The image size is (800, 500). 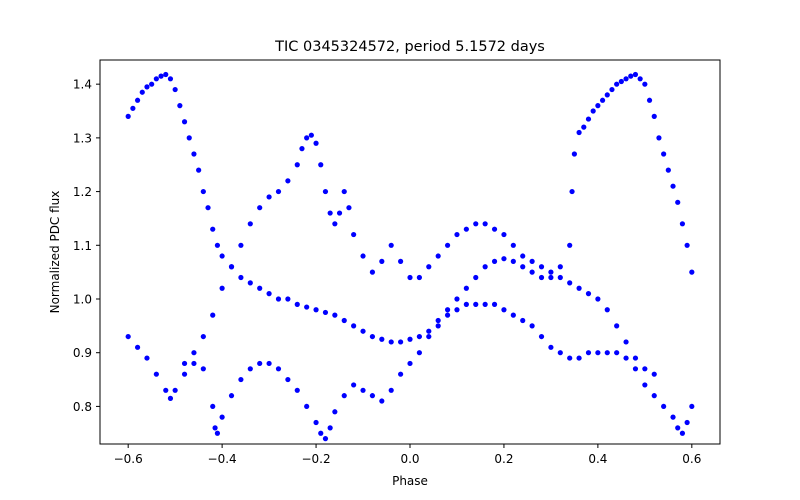 I want to click on y-tick-label: 1.0, so click(x=82, y=299).